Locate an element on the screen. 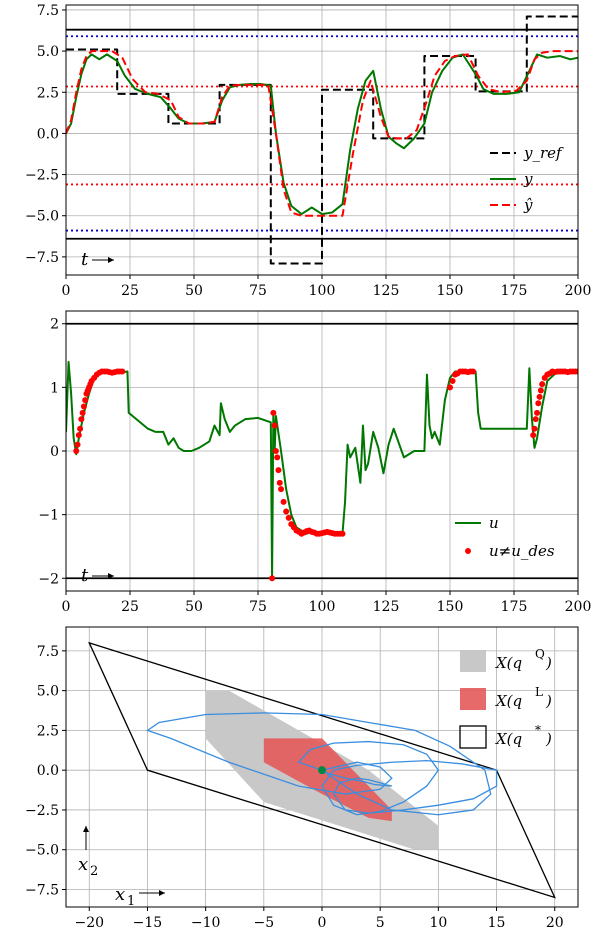 The image size is (595, 938). y-axis-label-subscript: 2 is located at coordinates (94, 871).